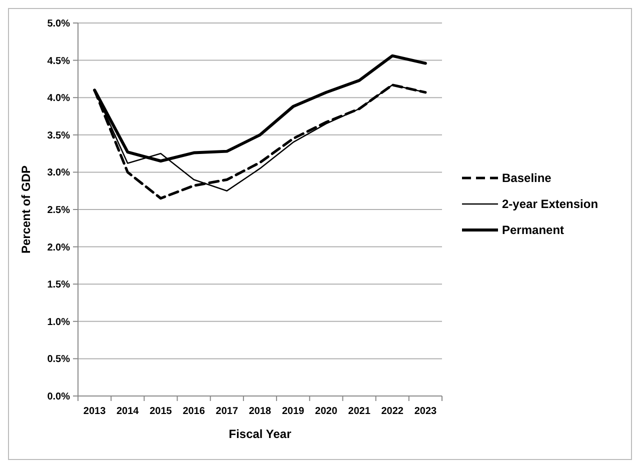 Image resolution: width=640 pixels, height=468 pixels. What do you see at coordinates (58, 173) in the screenshot?
I see `y-tick-label: 3.0%` at bounding box center [58, 173].